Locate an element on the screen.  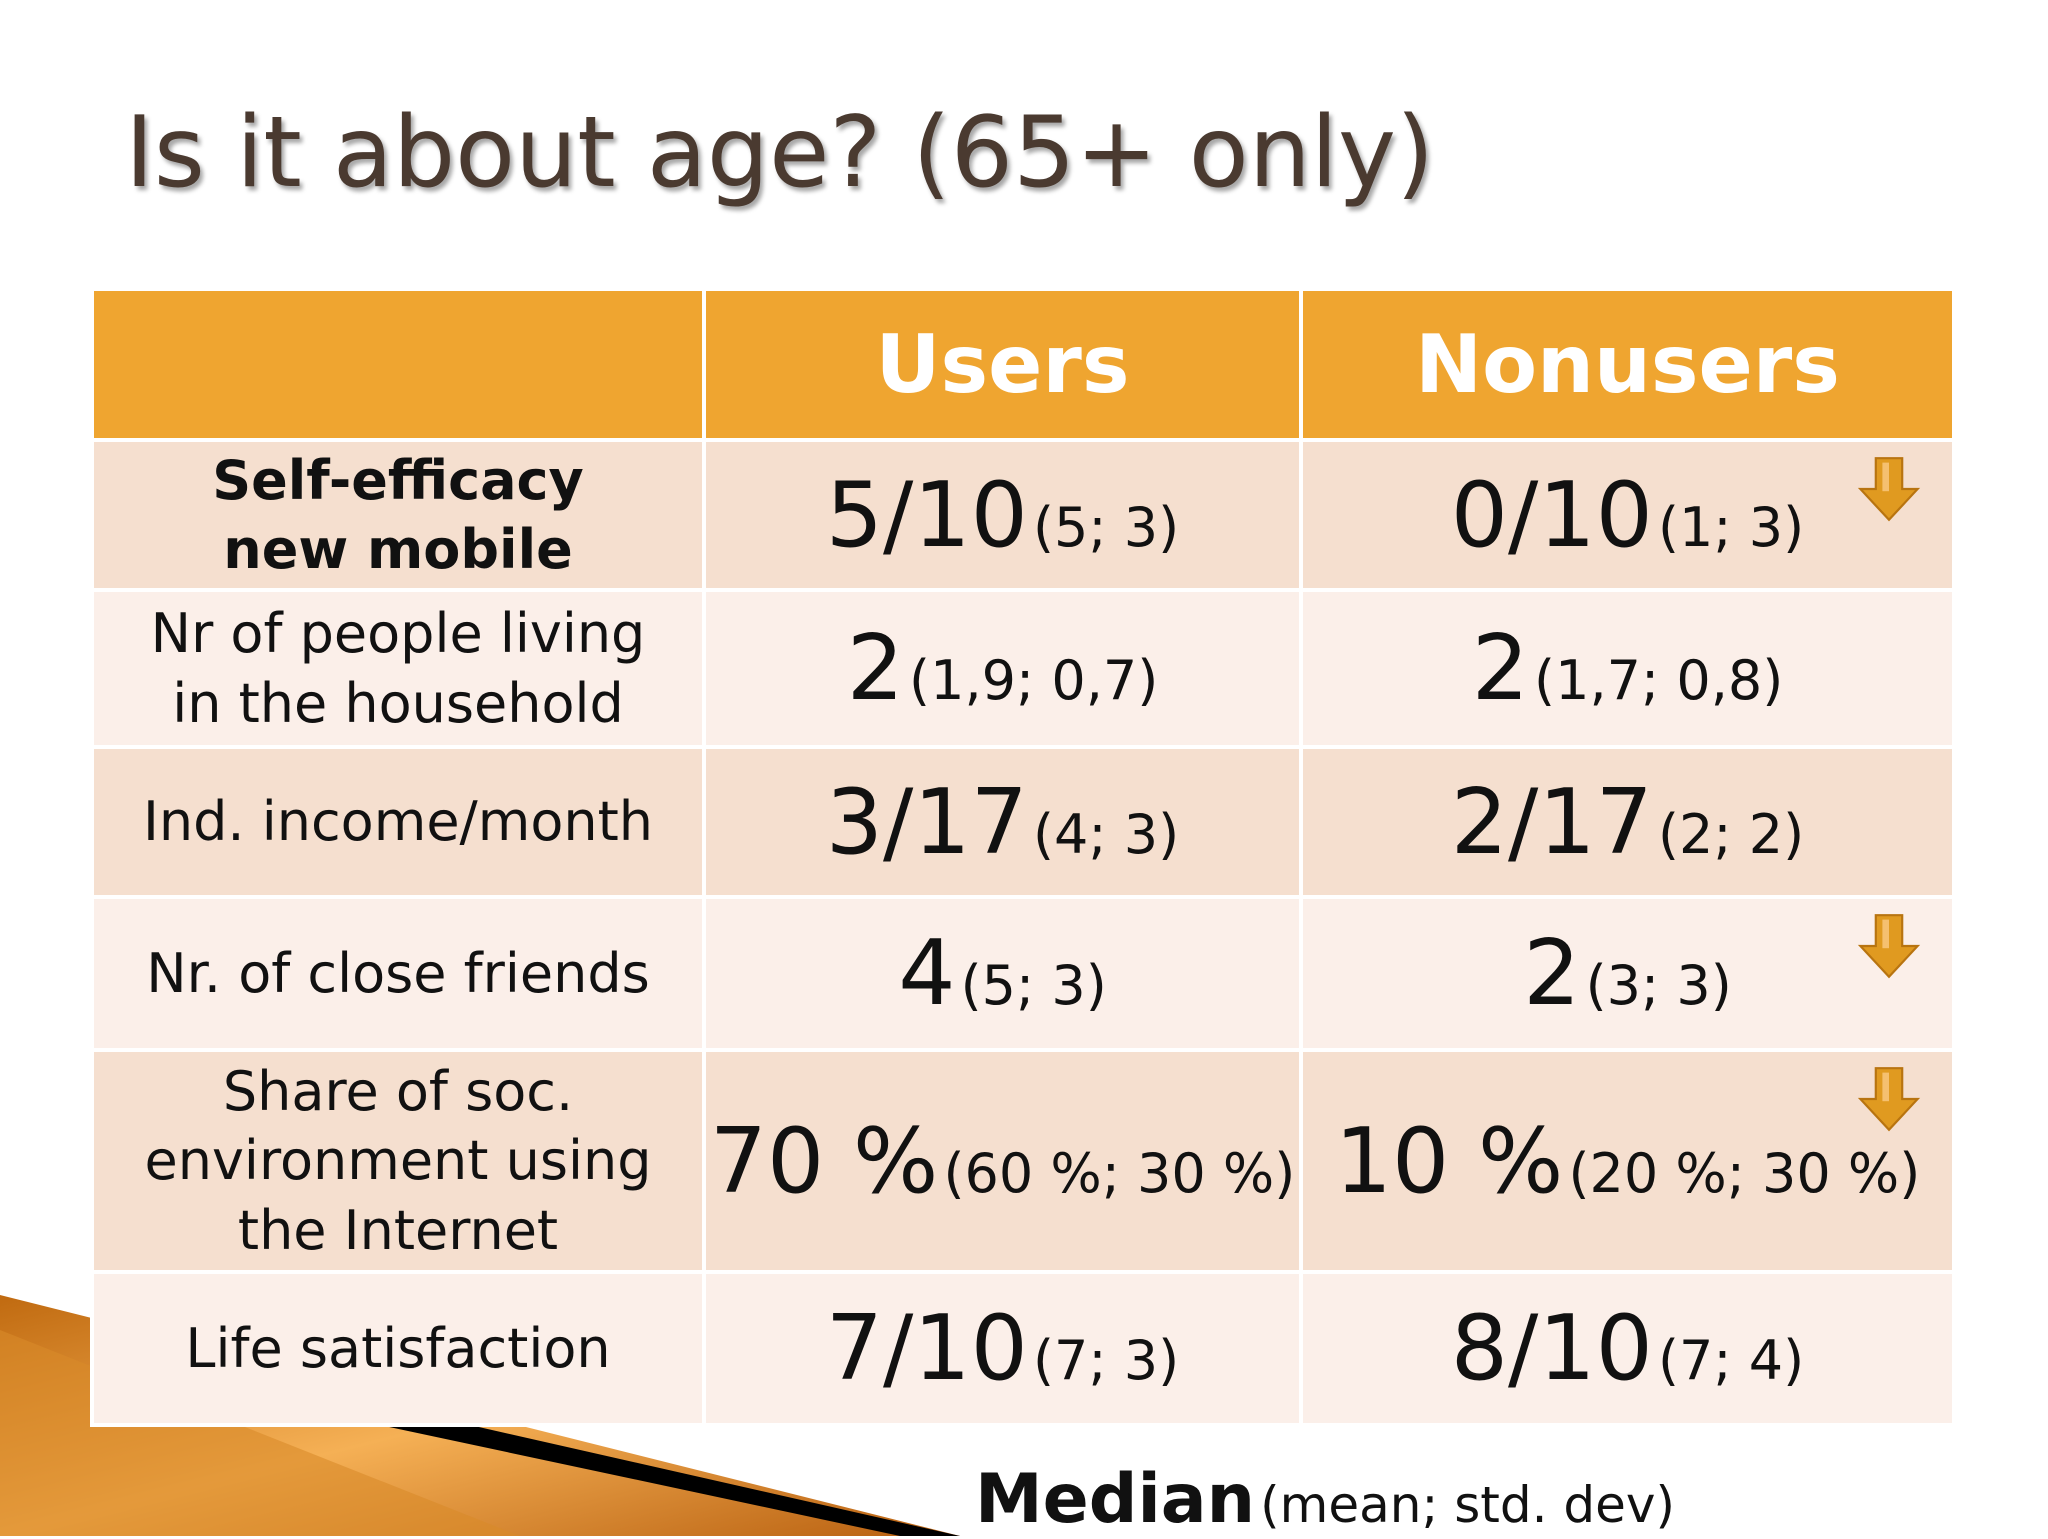
users-value: 5/10 (5; 3) is located at coordinates (1002, 515).